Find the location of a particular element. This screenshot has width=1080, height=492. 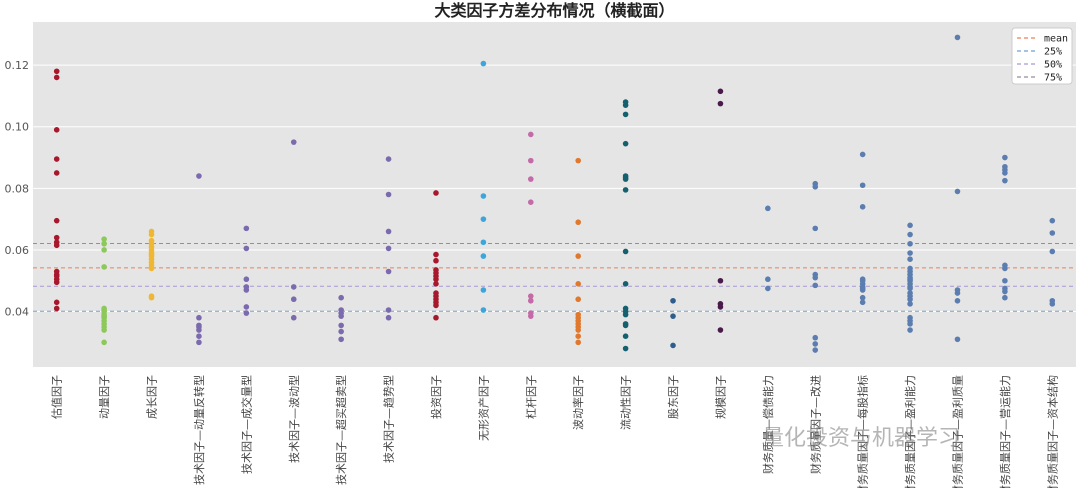

x-tick-label: 财务质量因子—改进 is located at coordinates (815, 424).